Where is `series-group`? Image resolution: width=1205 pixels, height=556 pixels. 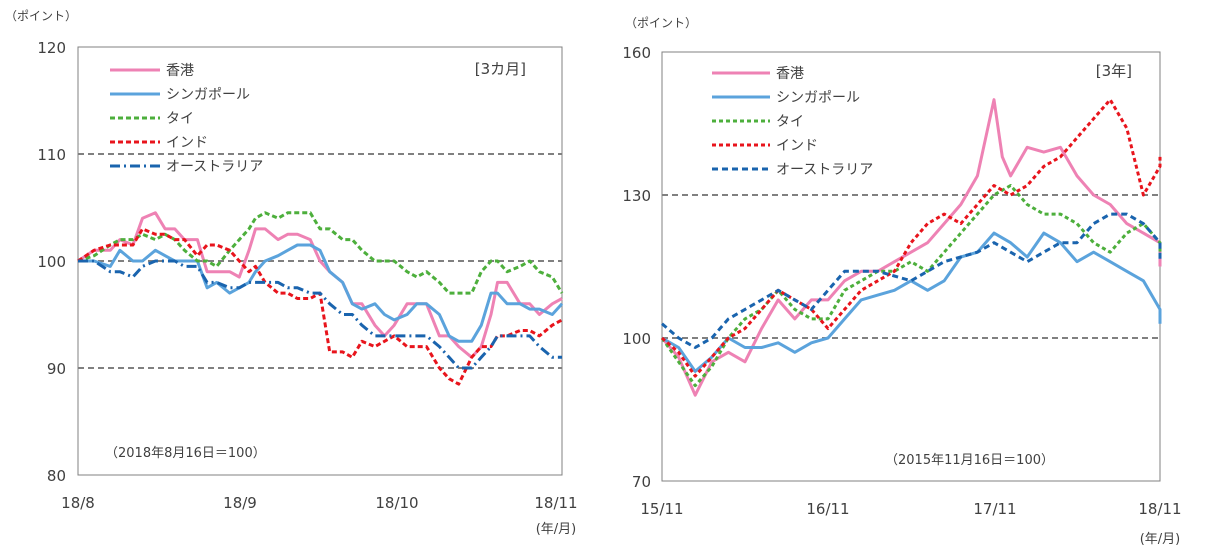 series-group is located at coordinates (320, 298).